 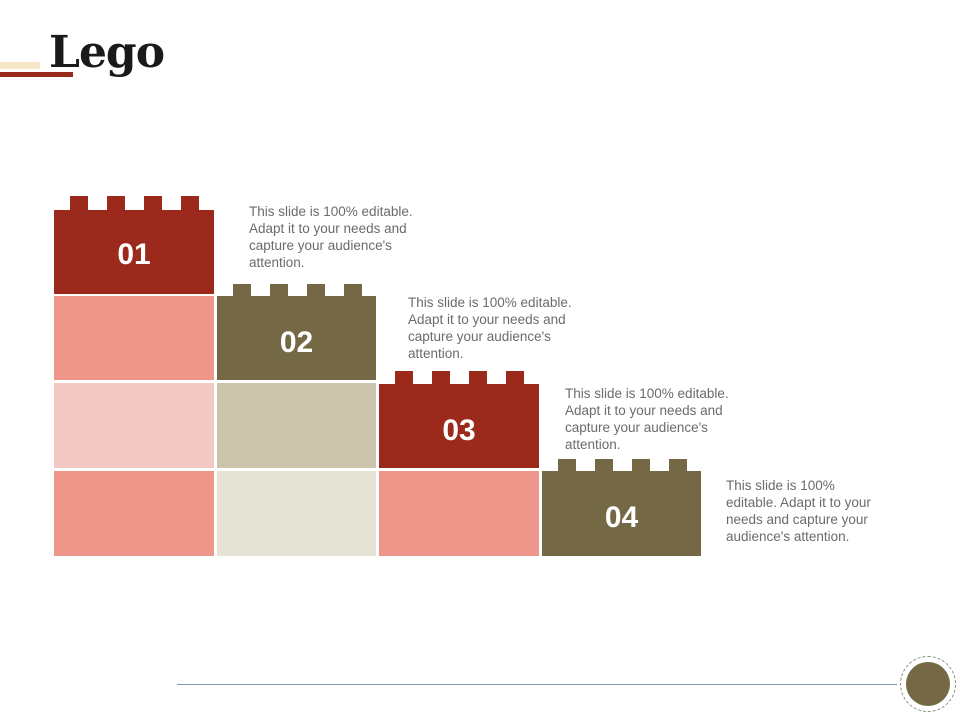 What do you see at coordinates (107, 52) in the screenshot?
I see `slide-title: Lego` at bounding box center [107, 52].